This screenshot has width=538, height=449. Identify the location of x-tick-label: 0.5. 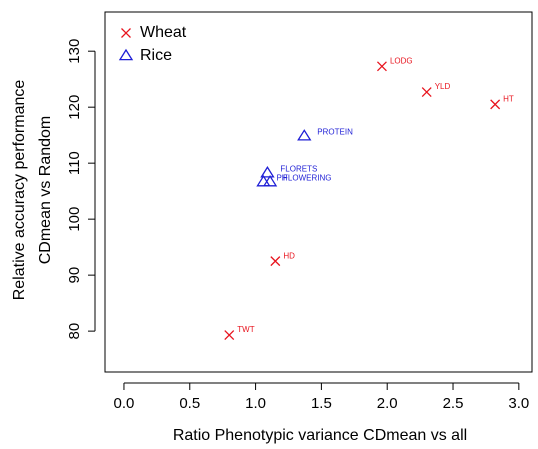
(189, 403).